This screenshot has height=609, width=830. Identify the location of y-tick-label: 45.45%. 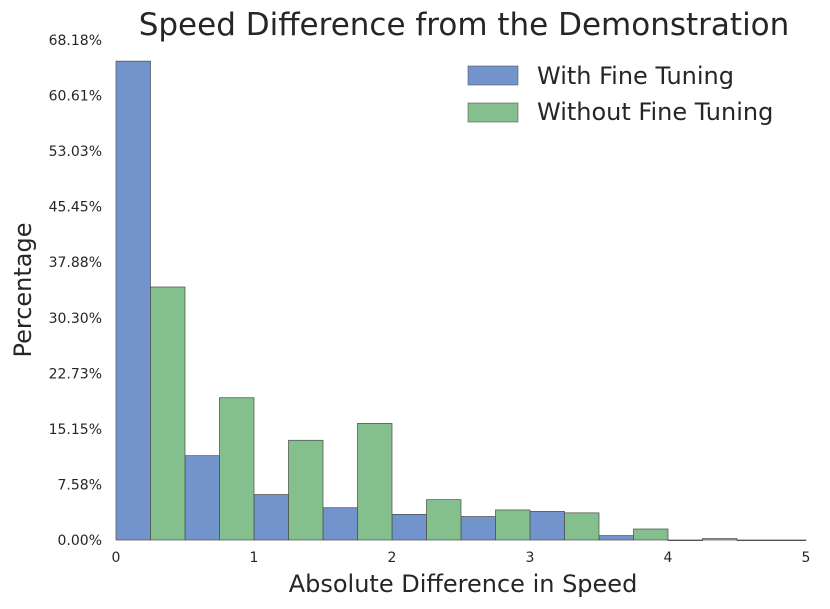
(75, 208).